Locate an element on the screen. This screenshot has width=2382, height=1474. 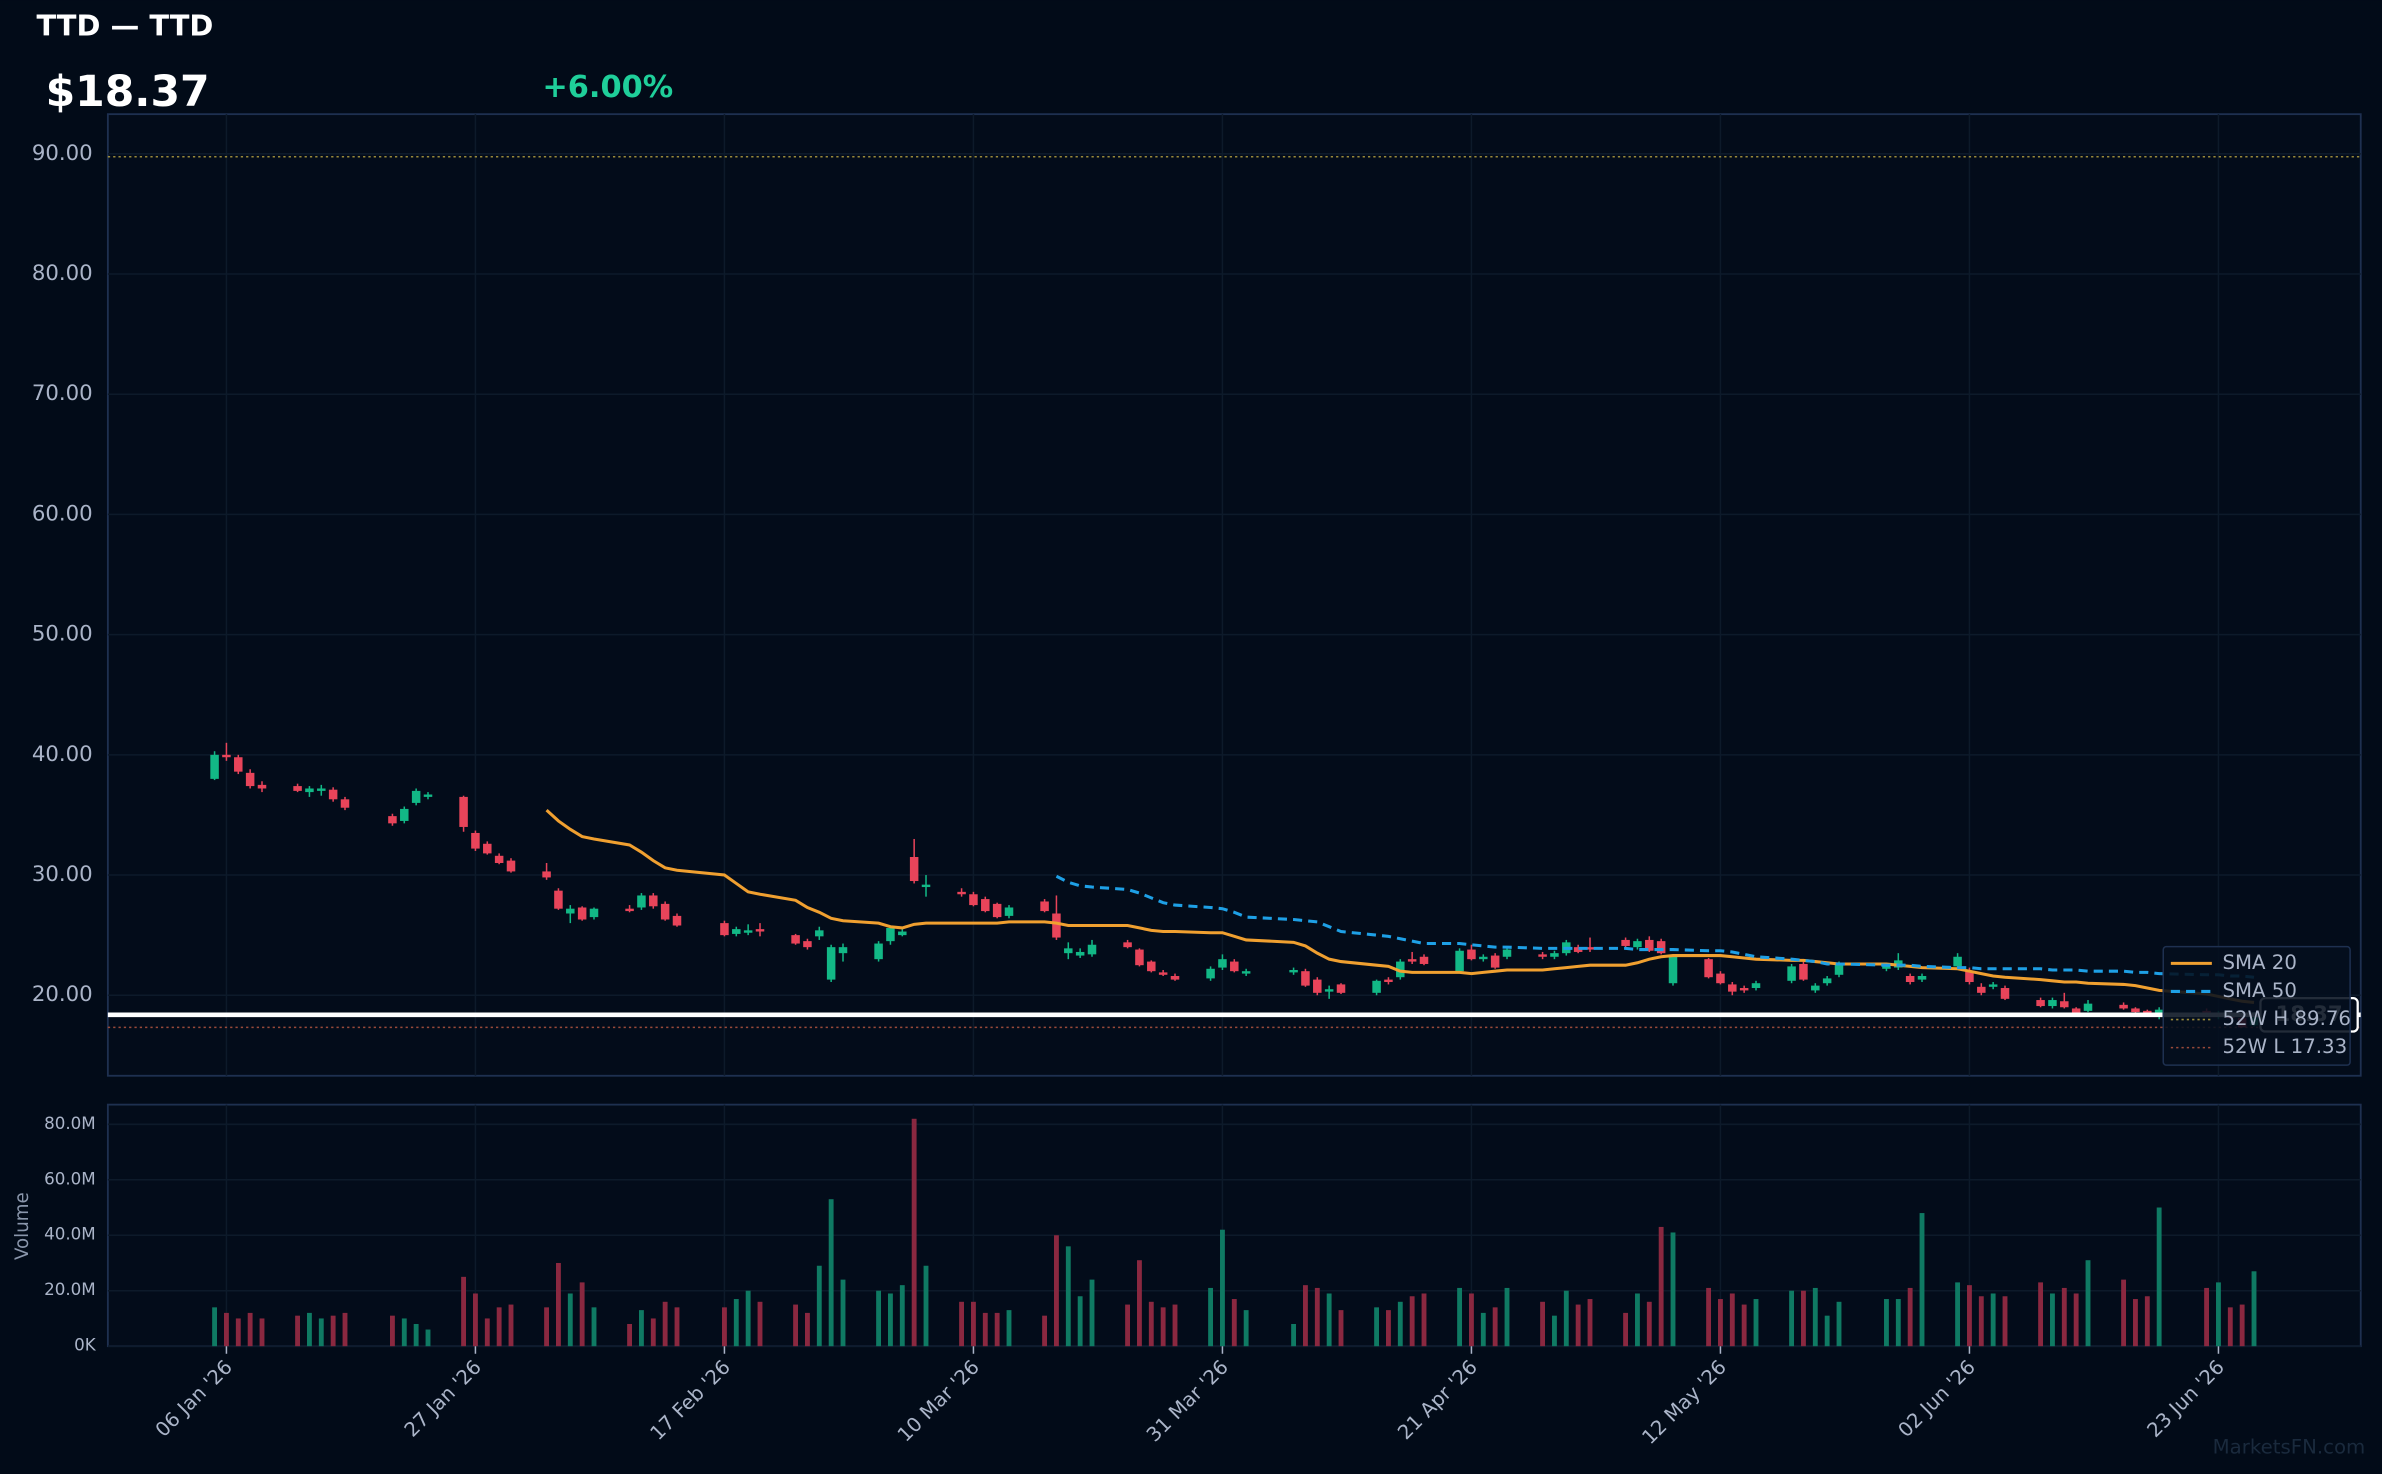
sma-line is located at coordinates (1400, 906).